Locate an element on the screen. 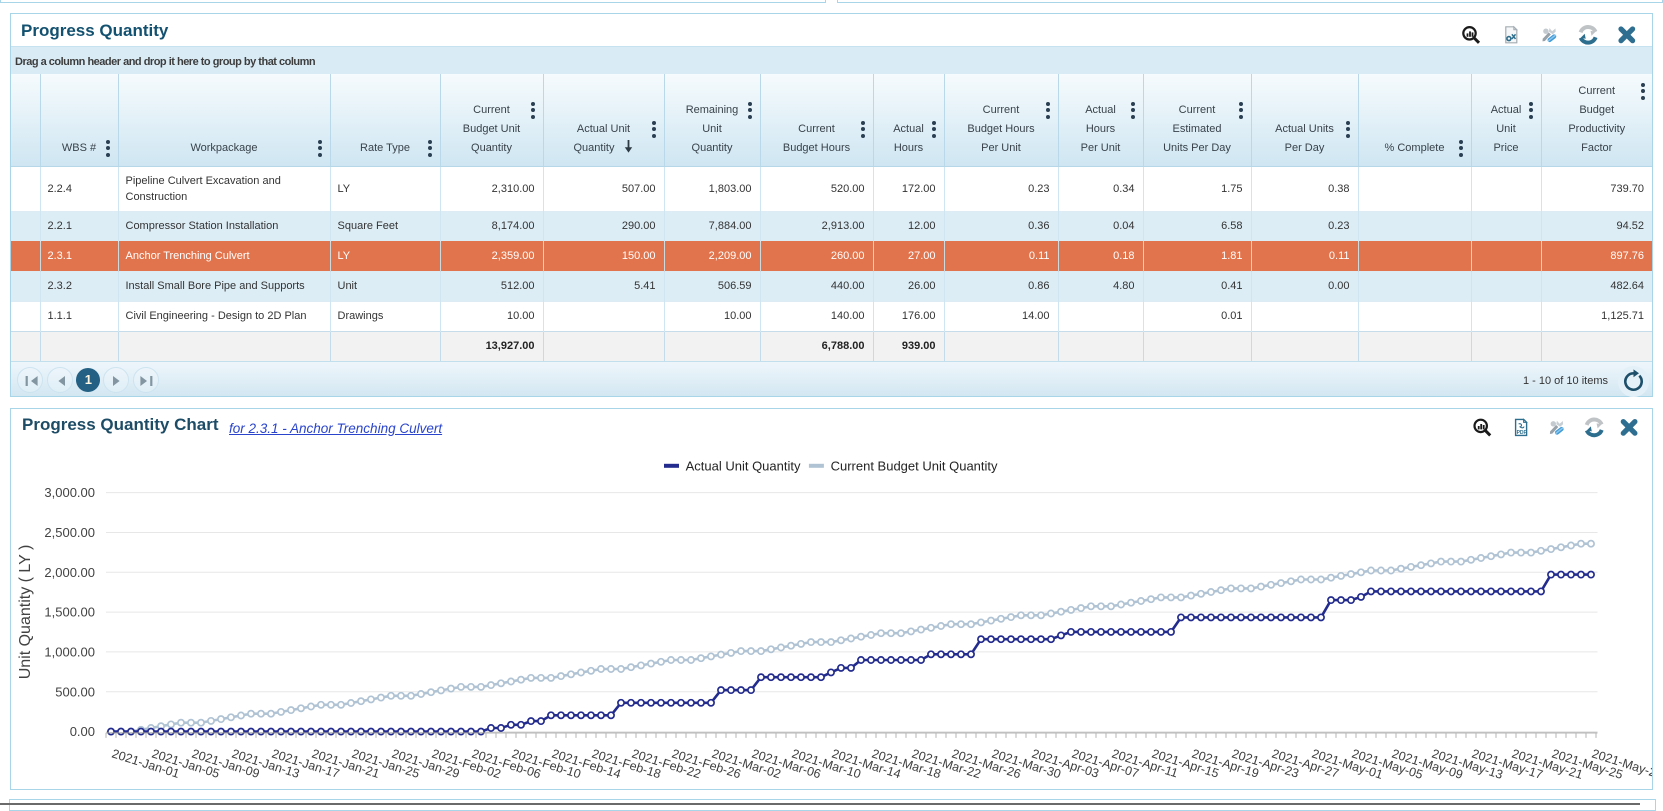 This screenshot has width=1663, height=811. svg-text: 1,500.00 is located at coordinates (69, 612).